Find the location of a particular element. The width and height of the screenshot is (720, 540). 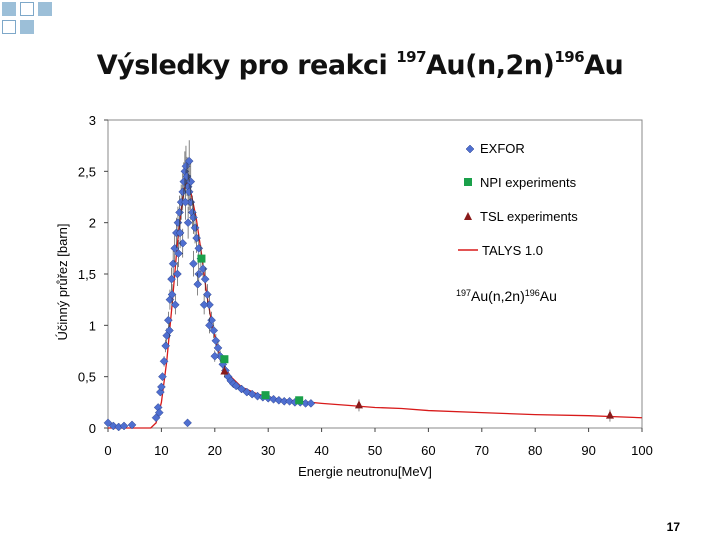

x-tick-label: 40 is located at coordinates (321, 450).